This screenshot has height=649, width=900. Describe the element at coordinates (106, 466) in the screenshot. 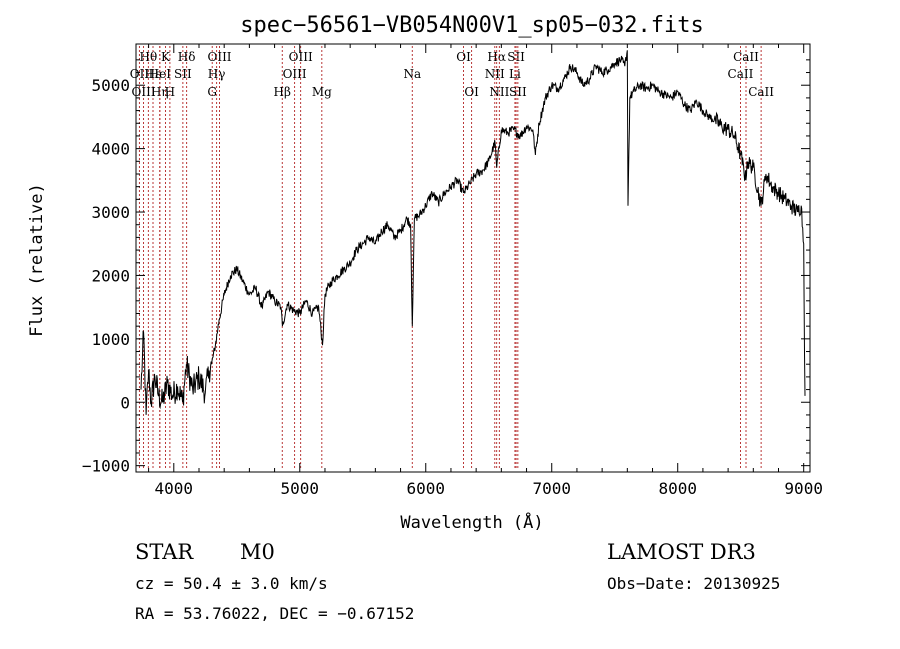

I see `y-tick-label: −1000` at that location.